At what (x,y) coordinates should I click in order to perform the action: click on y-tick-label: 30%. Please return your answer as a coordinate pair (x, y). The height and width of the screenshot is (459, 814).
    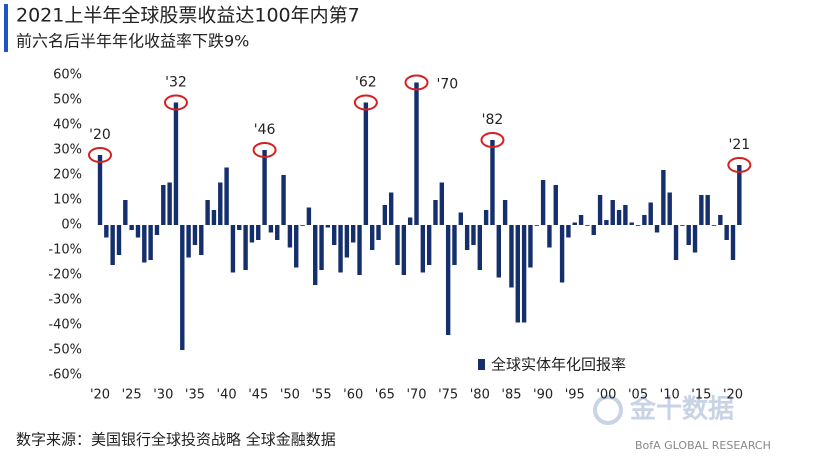
    Looking at the image, I should click on (67, 150).